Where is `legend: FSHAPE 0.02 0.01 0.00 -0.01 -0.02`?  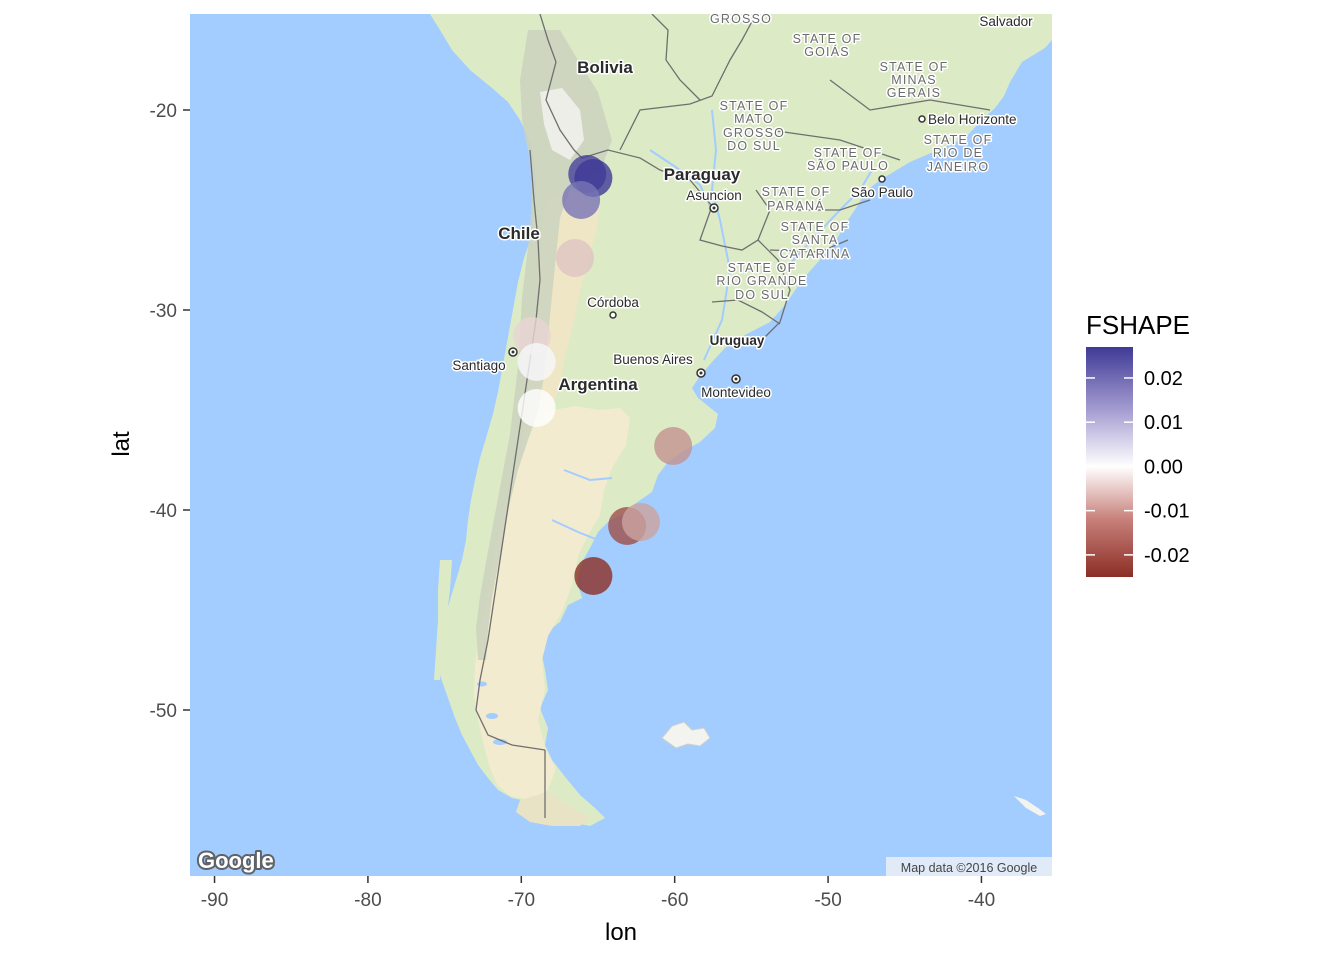 legend: FSHAPE 0.02 0.01 0.00 -0.01 -0.02 is located at coordinates (1138, 443).